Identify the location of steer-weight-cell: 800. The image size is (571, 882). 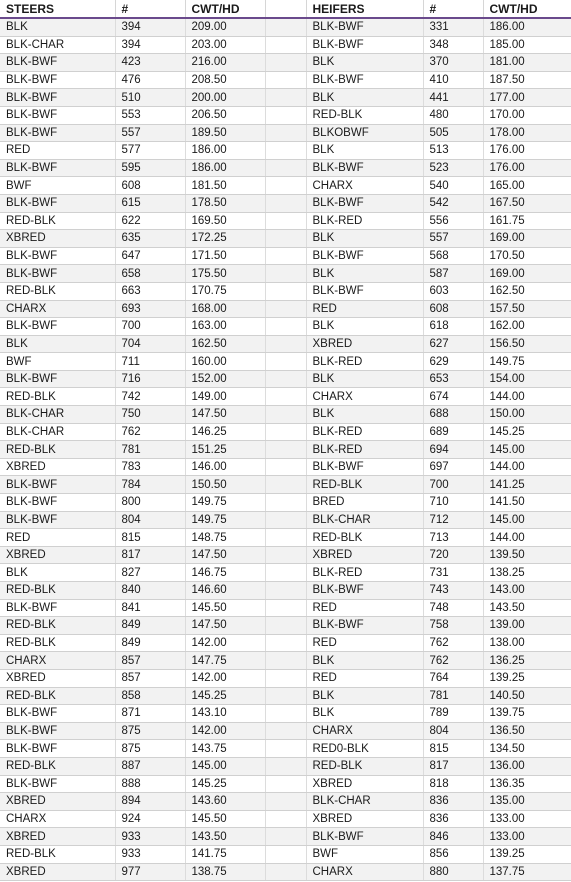
(150, 502).